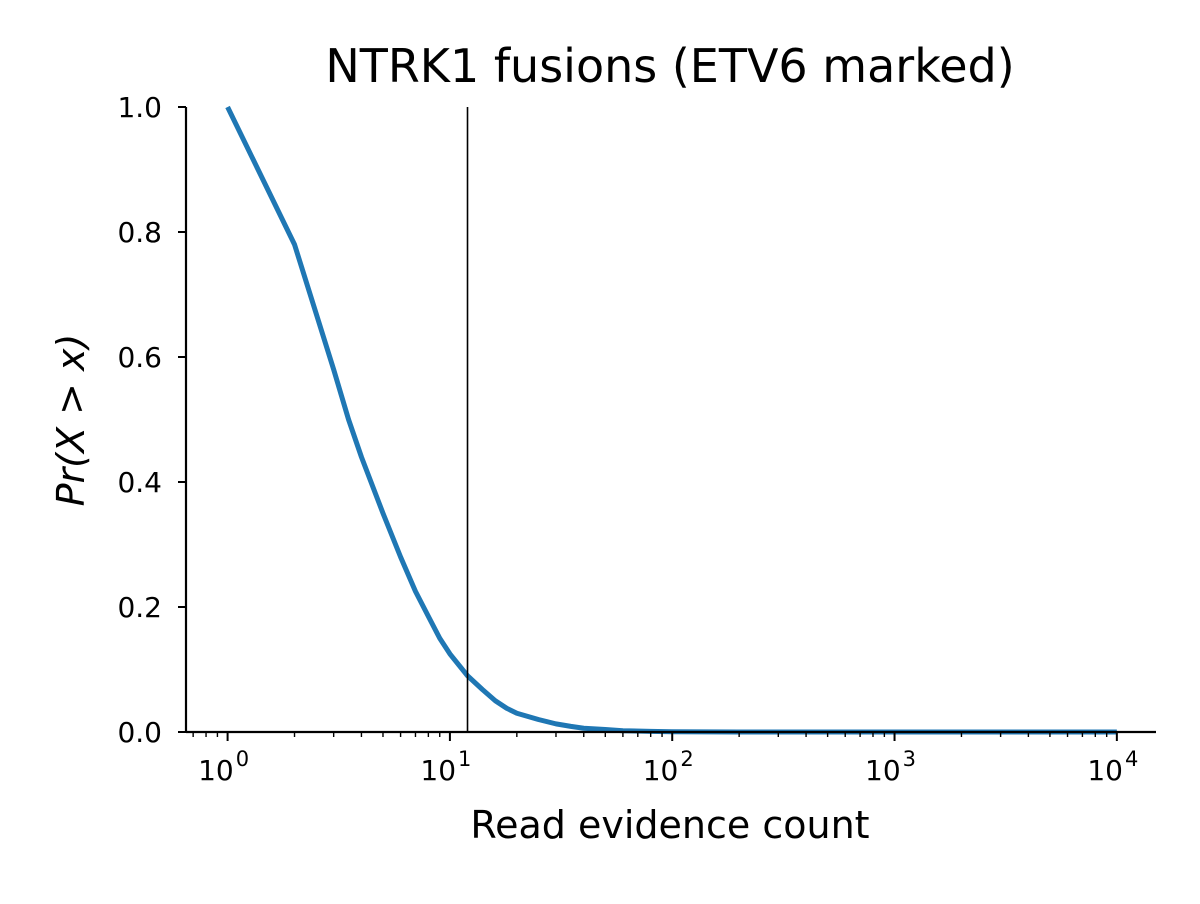 This screenshot has height=904, width=1200. What do you see at coordinates (71, 420) in the screenshot?
I see `y-axis-label: Pr(X > x)` at bounding box center [71, 420].